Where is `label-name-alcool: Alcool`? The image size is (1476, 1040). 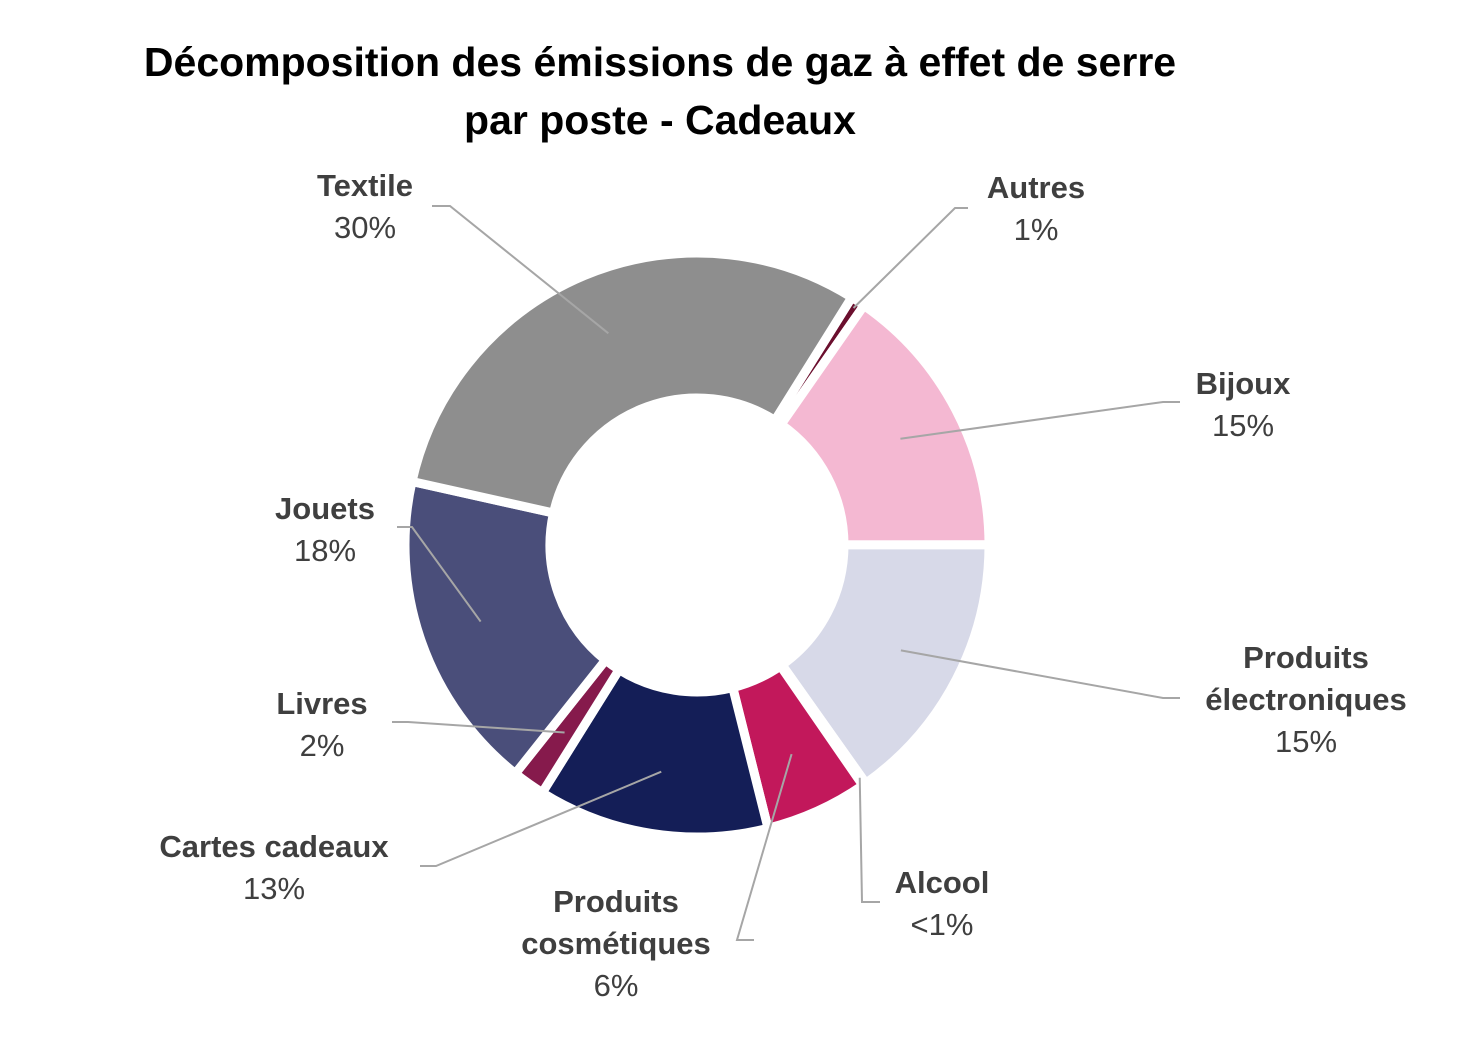 label-name-alcool: Alcool is located at coordinates (942, 882).